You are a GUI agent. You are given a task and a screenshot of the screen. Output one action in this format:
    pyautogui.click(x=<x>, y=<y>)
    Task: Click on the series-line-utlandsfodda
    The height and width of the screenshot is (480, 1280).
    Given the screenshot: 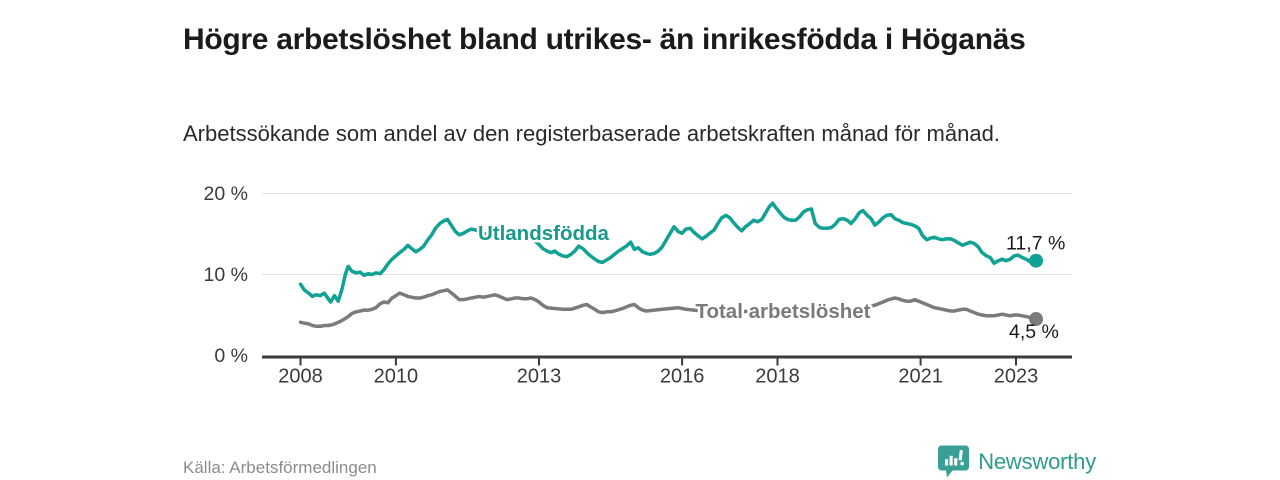 What is the action you would take?
    pyautogui.click(x=668, y=252)
    